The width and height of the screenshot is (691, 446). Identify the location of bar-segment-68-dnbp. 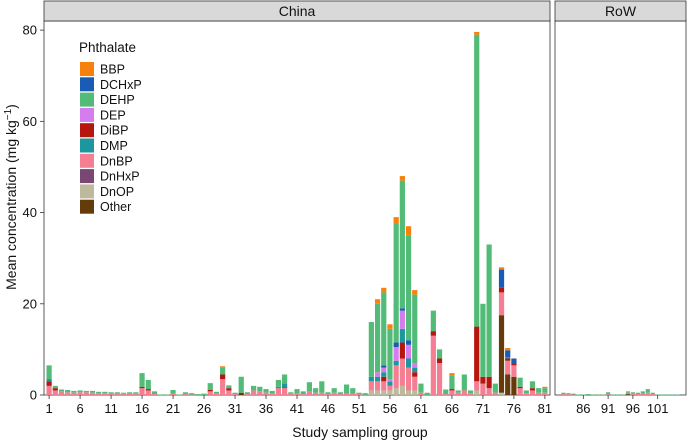
(464, 392).